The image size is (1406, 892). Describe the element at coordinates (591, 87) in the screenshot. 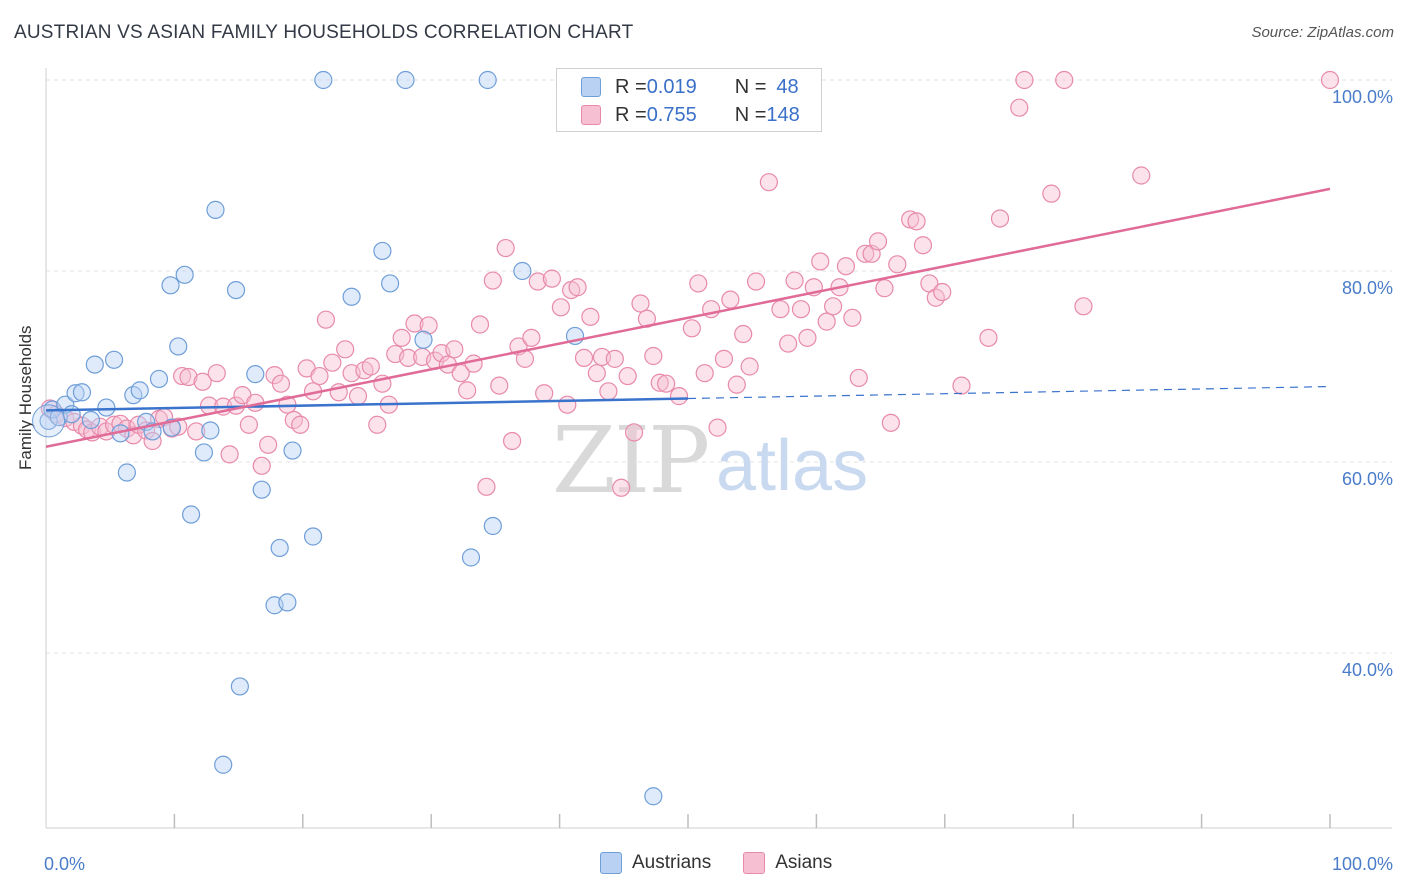

I see `austrians-swatch` at that location.